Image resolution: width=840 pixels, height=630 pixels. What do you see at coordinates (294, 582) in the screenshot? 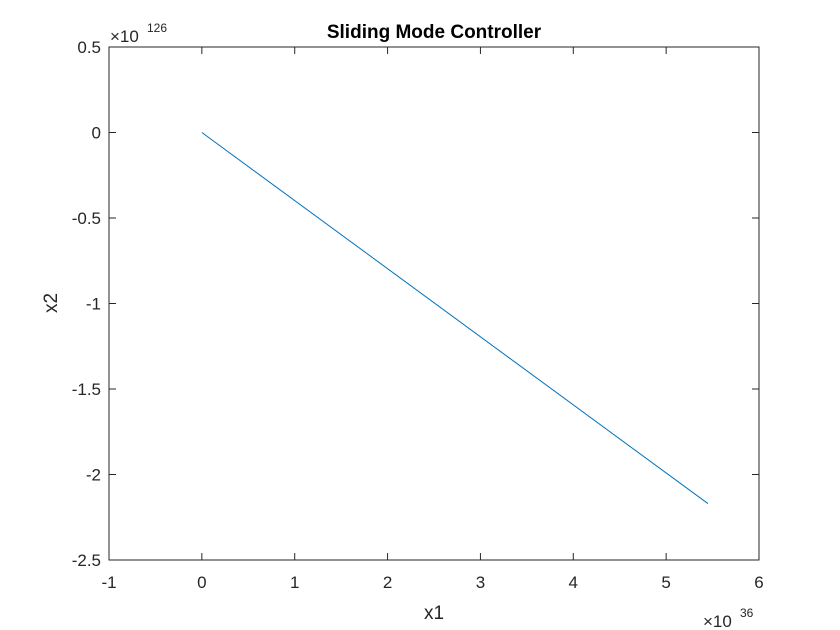
I see `x-tick-label: 1` at bounding box center [294, 582].